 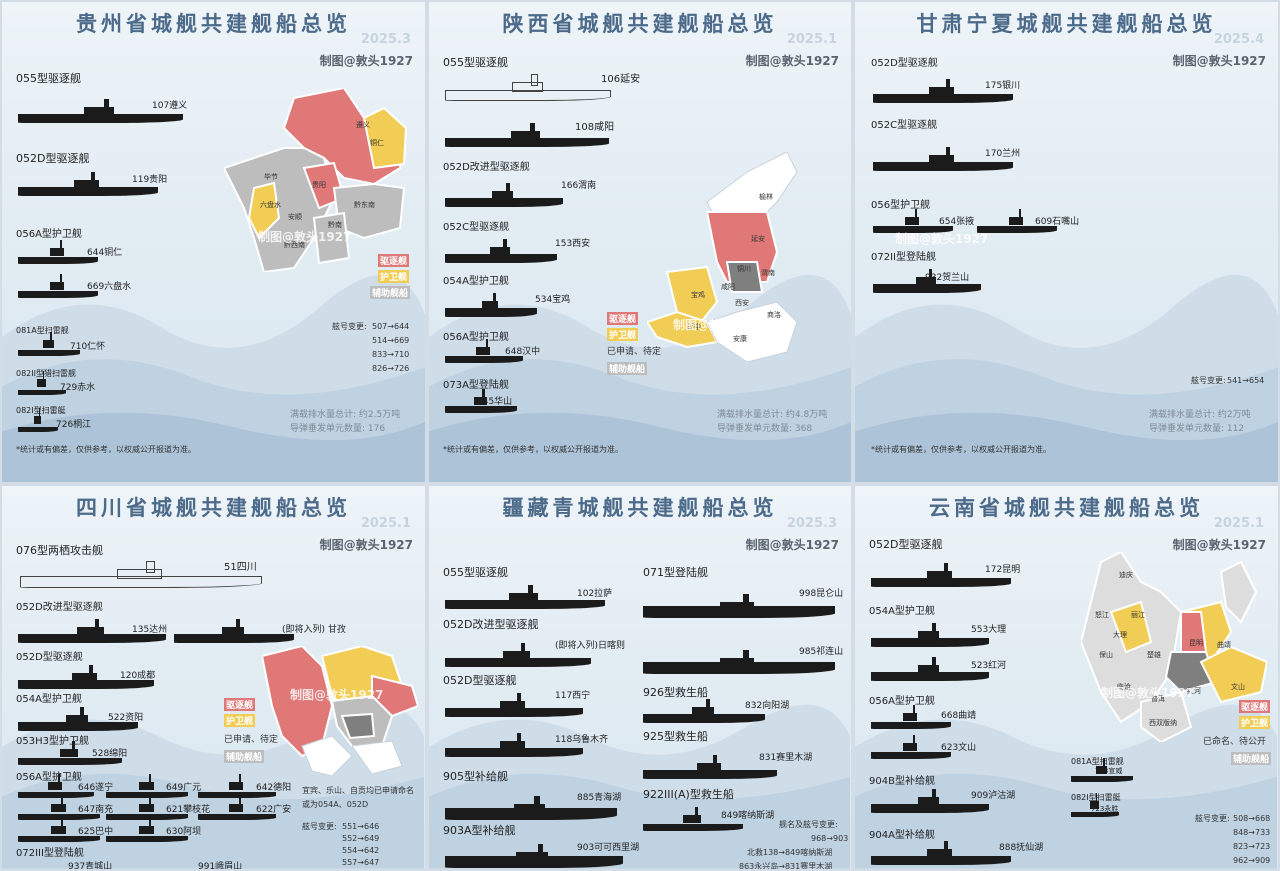 What do you see at coordinates (1096, 797) in the screenshot?
I see `ship-type-label: 082I型扫雷艇` at bounding box center [1096, 797].